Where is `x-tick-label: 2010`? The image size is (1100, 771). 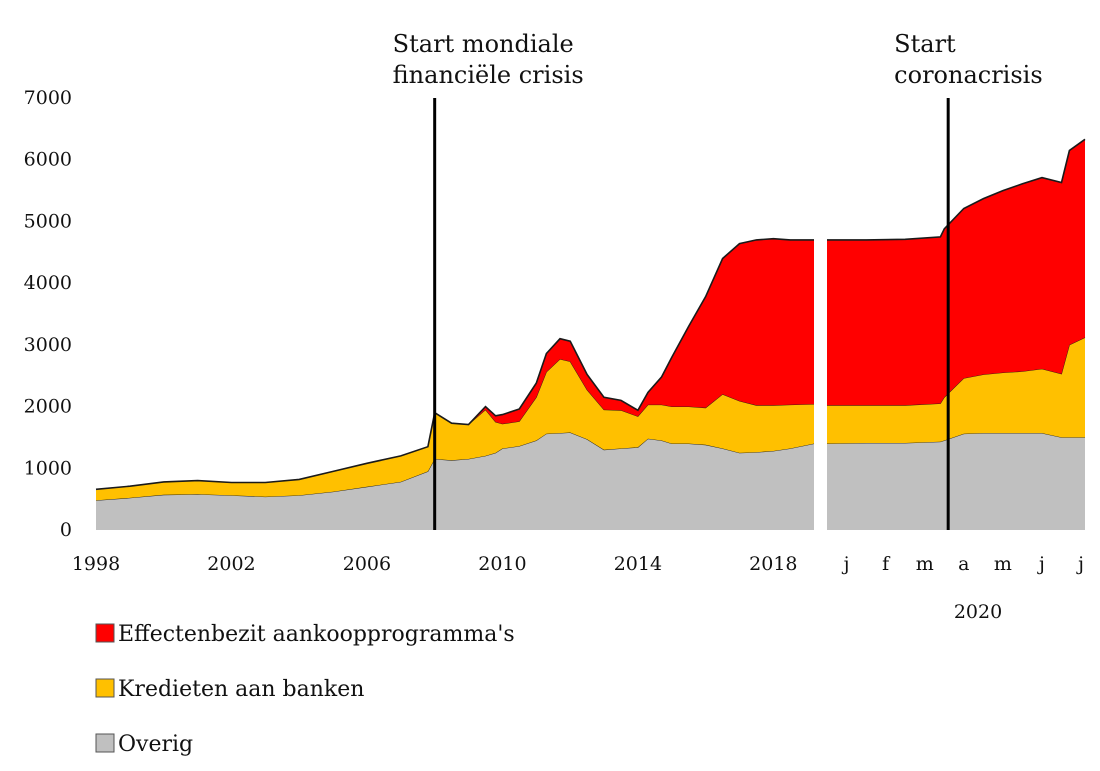 x-tick-label: 2010 is located at coordinates (502, 564).